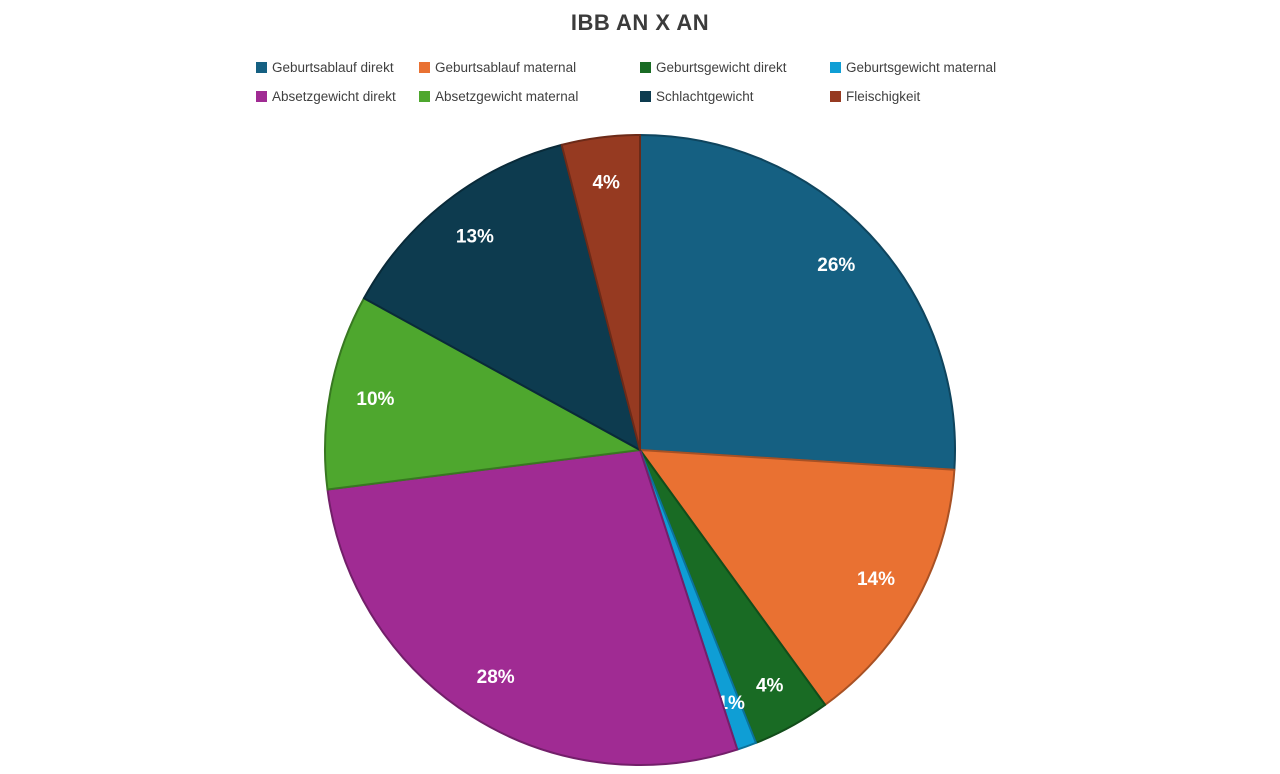 Image resolution: width=1280 pixels, height=774 pixels. Describe the element at coordinates (532, 607) in the screenshot. I see `pie-slice-absetzgewicht-direkt` at that location.